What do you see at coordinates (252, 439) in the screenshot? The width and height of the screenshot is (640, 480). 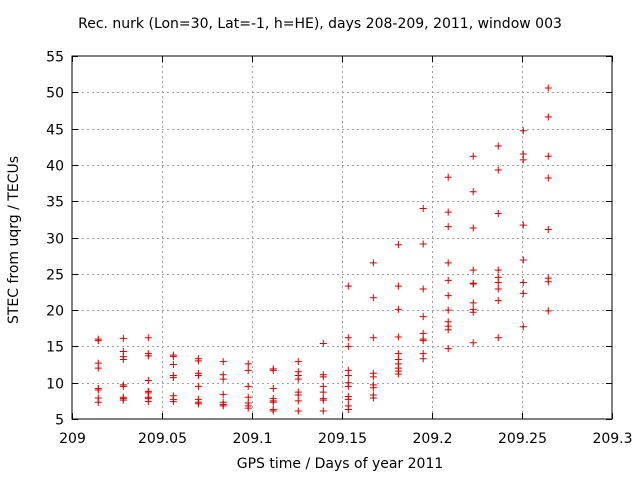 I see `x-tick-label: 209.1` at bounding box center [252, 439].